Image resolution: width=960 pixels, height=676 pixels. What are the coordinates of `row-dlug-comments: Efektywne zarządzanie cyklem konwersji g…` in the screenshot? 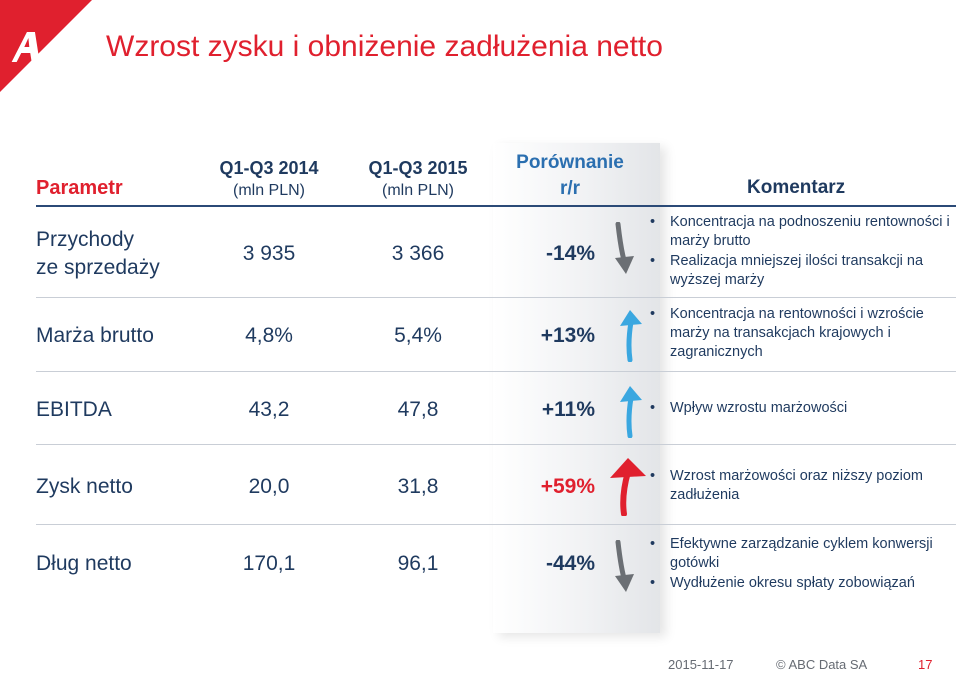 It's located at (800, 564).